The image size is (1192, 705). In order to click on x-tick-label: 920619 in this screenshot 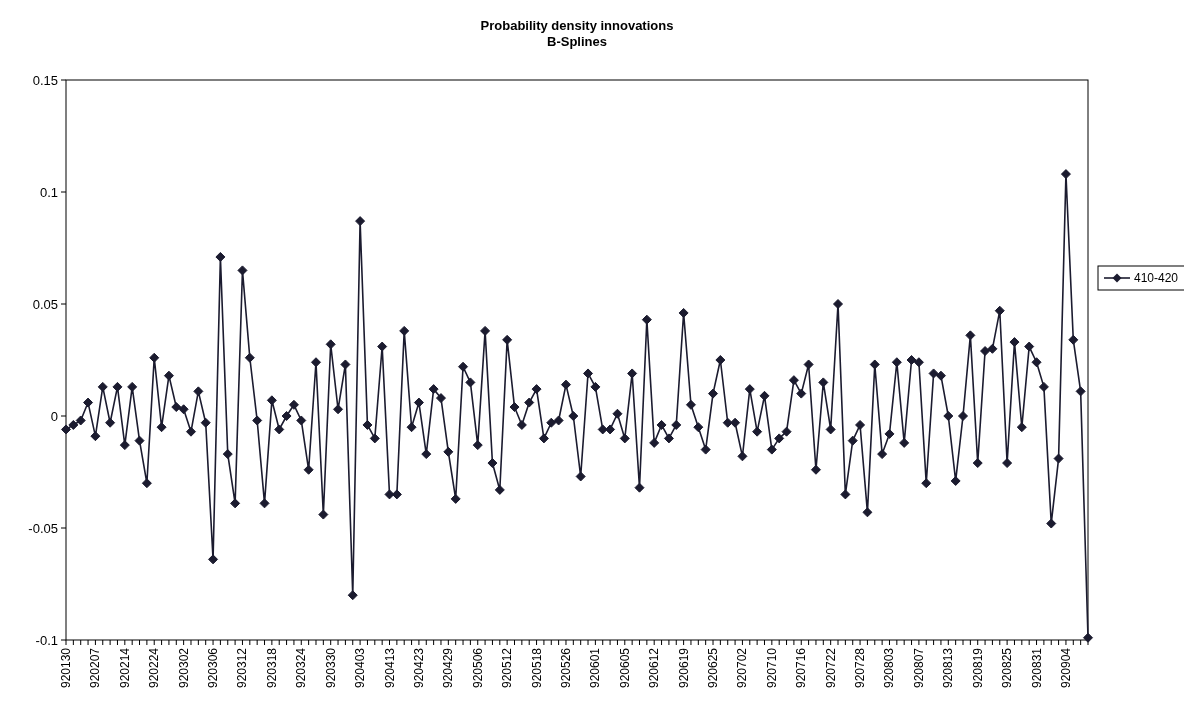, I will do `click(683, 668)`.